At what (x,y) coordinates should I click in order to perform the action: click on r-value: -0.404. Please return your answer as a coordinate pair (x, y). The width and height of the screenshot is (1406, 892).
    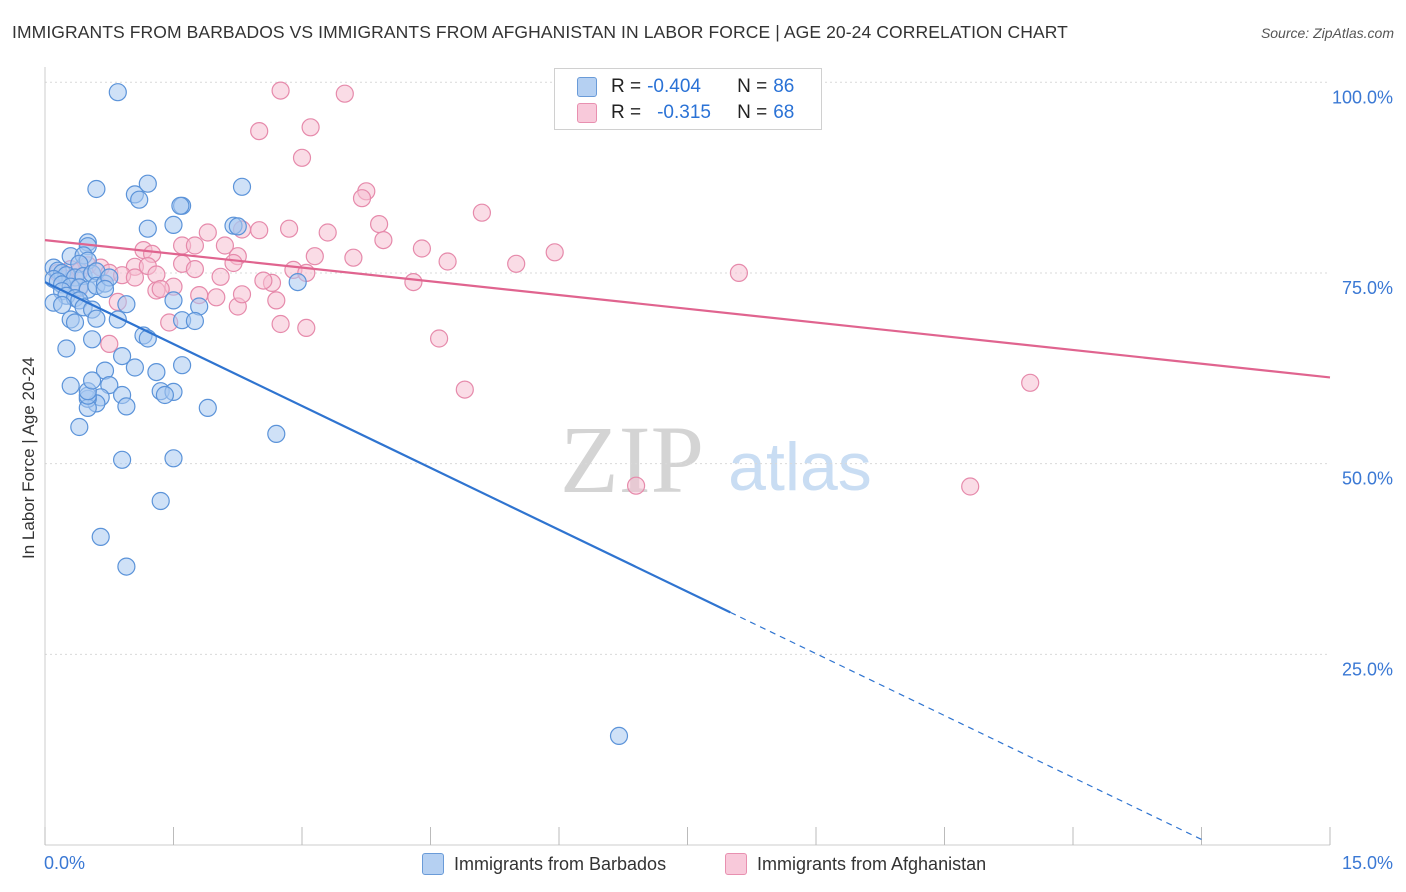
    Looking at the image, I should click on (674, 86).